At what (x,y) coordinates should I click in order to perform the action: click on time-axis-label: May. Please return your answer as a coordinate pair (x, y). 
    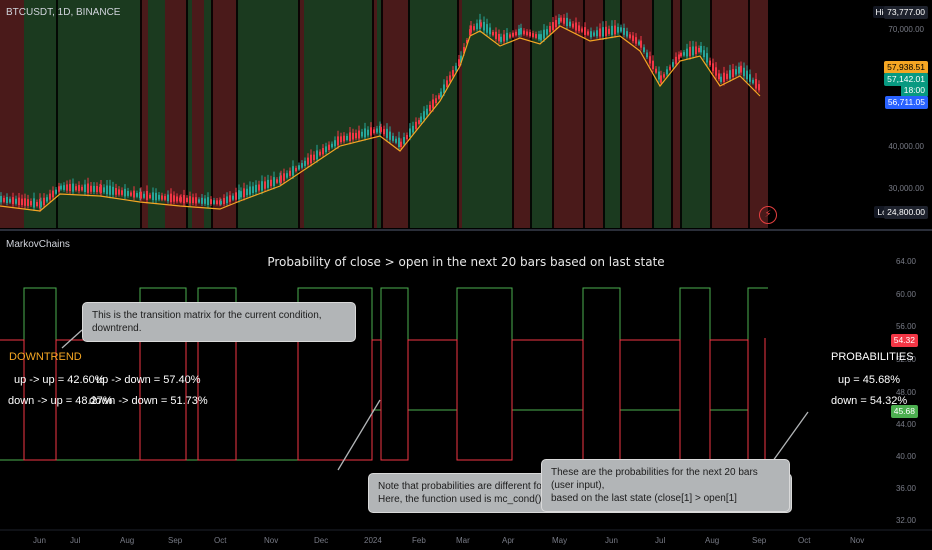
    Looking at the image, I should click on (560, 540).